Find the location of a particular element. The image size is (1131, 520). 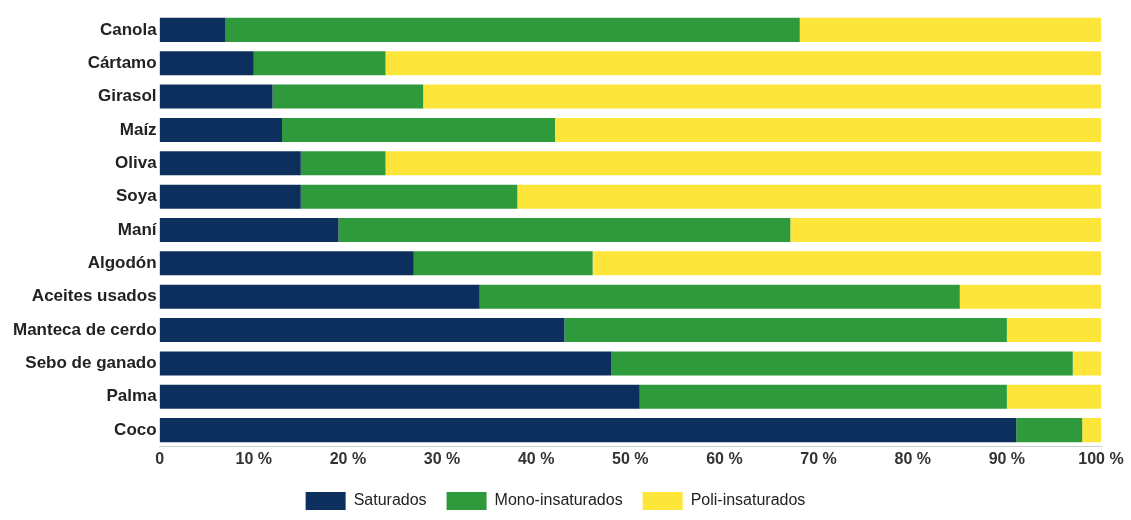

x-tick-label: 70 % is located at coordinates (818, 458).